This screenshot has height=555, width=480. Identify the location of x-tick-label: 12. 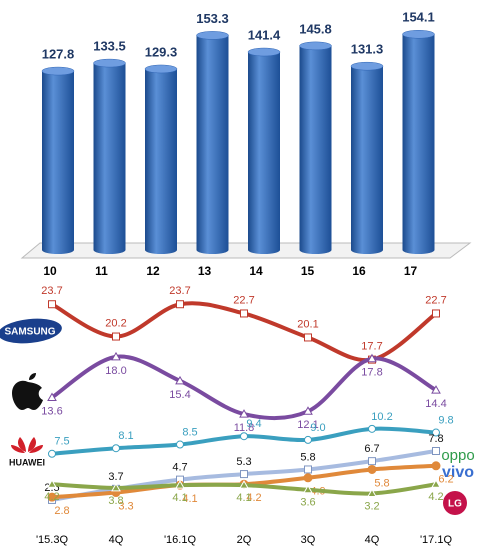
(153, 271).